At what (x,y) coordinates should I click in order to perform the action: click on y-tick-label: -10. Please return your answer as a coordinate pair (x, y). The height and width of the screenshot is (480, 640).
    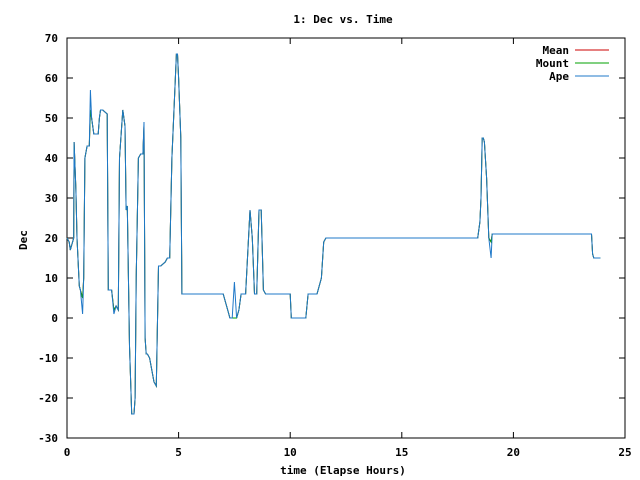
    Looking at the image, I should click on (48, 358).